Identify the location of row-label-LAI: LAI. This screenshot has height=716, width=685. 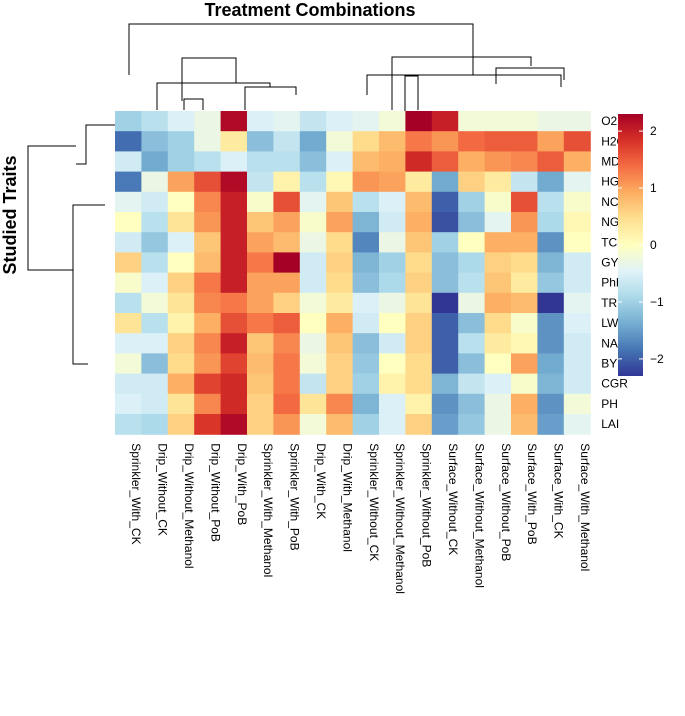
(610, 424).